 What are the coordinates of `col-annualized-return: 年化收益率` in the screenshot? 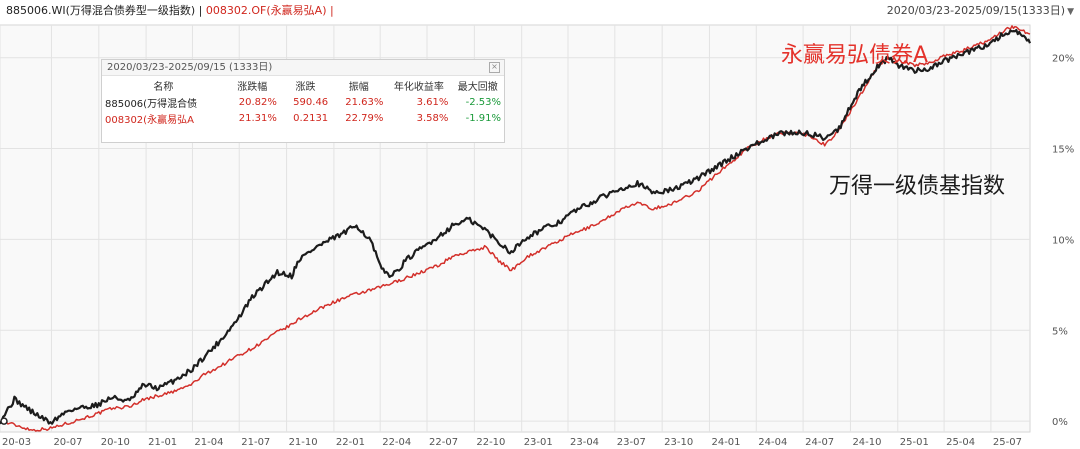 It's located at (418, 87).